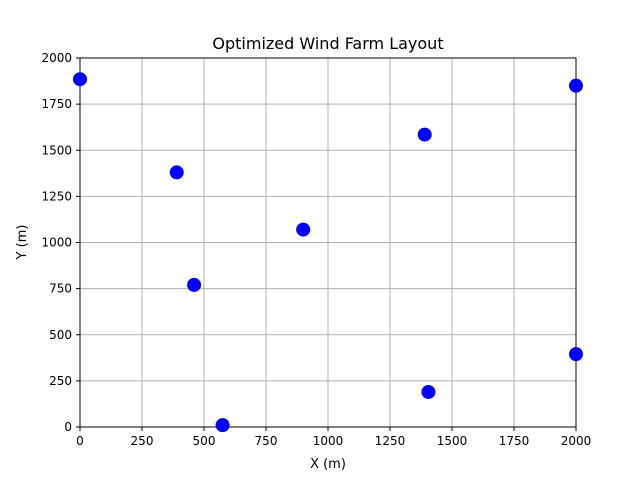 The height and width of the screenshot is (480, 640). Describe the element at coordinates (60, 381) in the screenshot. I see `y-tick-label: 250` at that location.